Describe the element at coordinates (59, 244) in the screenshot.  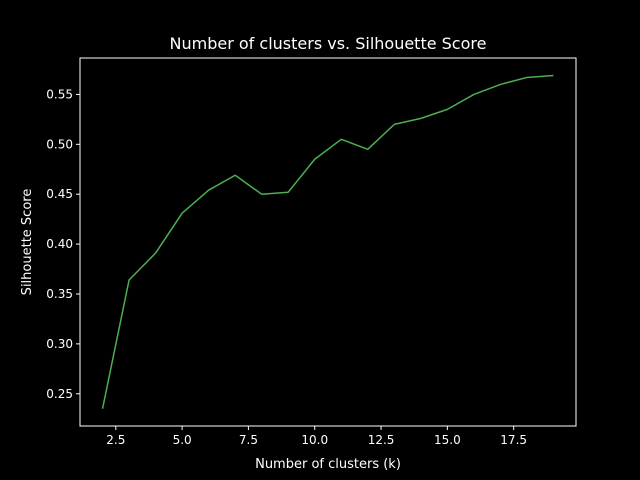
I see `y-tick-label: 0.40` at that location.